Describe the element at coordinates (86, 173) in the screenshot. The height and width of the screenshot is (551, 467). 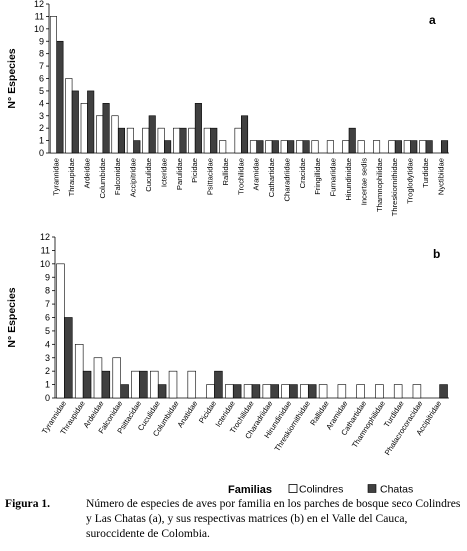
I see `x-tick-label: Ardeidae` at that location.